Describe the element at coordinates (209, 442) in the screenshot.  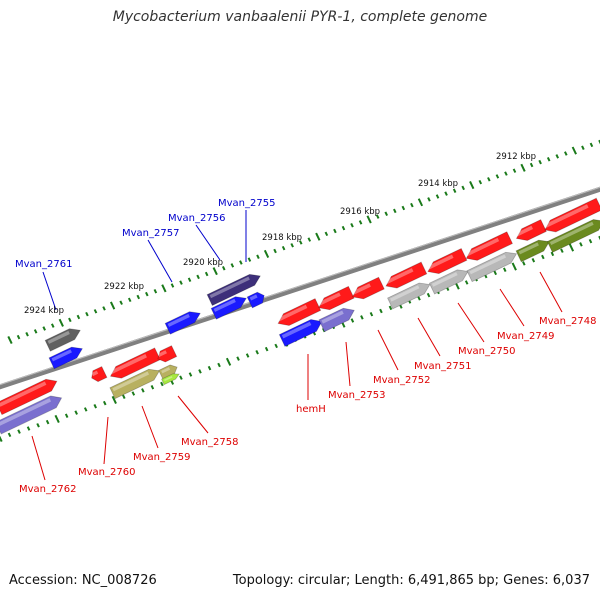
I see `gene-mvan-2758-label: Mvan_2758` at that location.